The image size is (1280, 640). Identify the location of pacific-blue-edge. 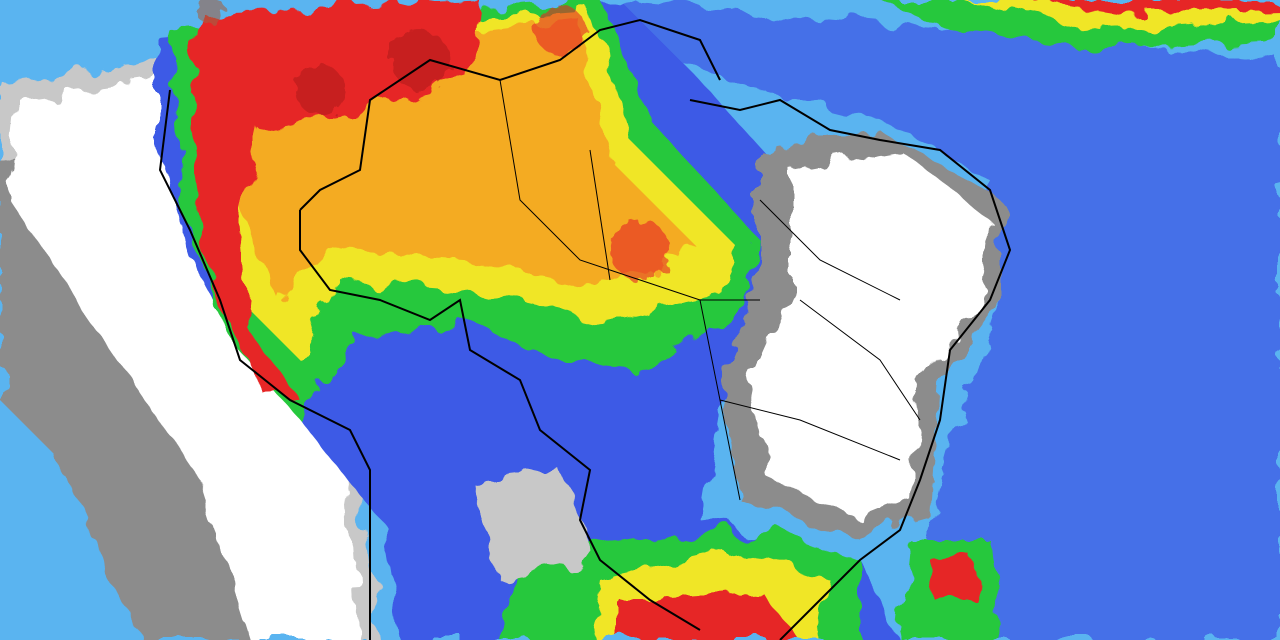
(70, 520).